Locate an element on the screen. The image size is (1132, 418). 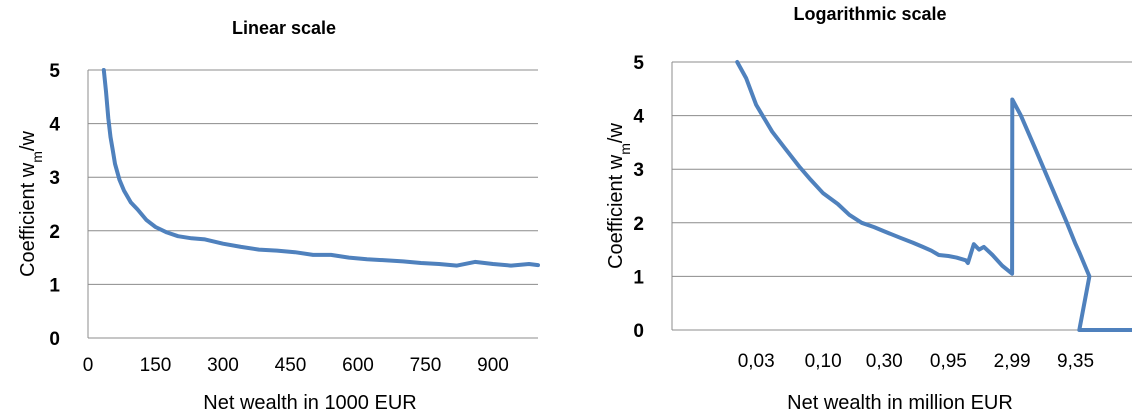
x-tick-label: 0 is located at coordinates (88, 365).